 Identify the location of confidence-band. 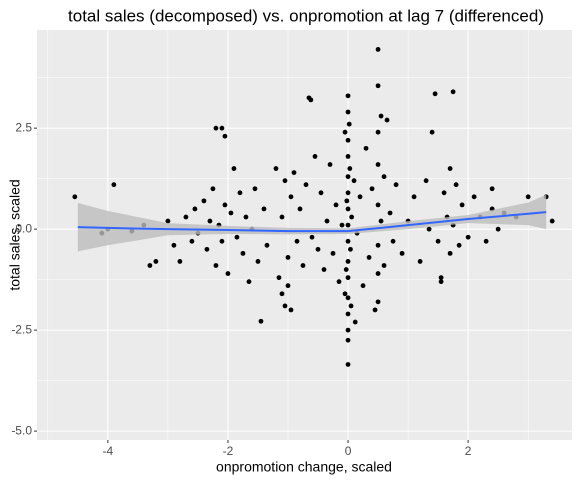
(312, 223).